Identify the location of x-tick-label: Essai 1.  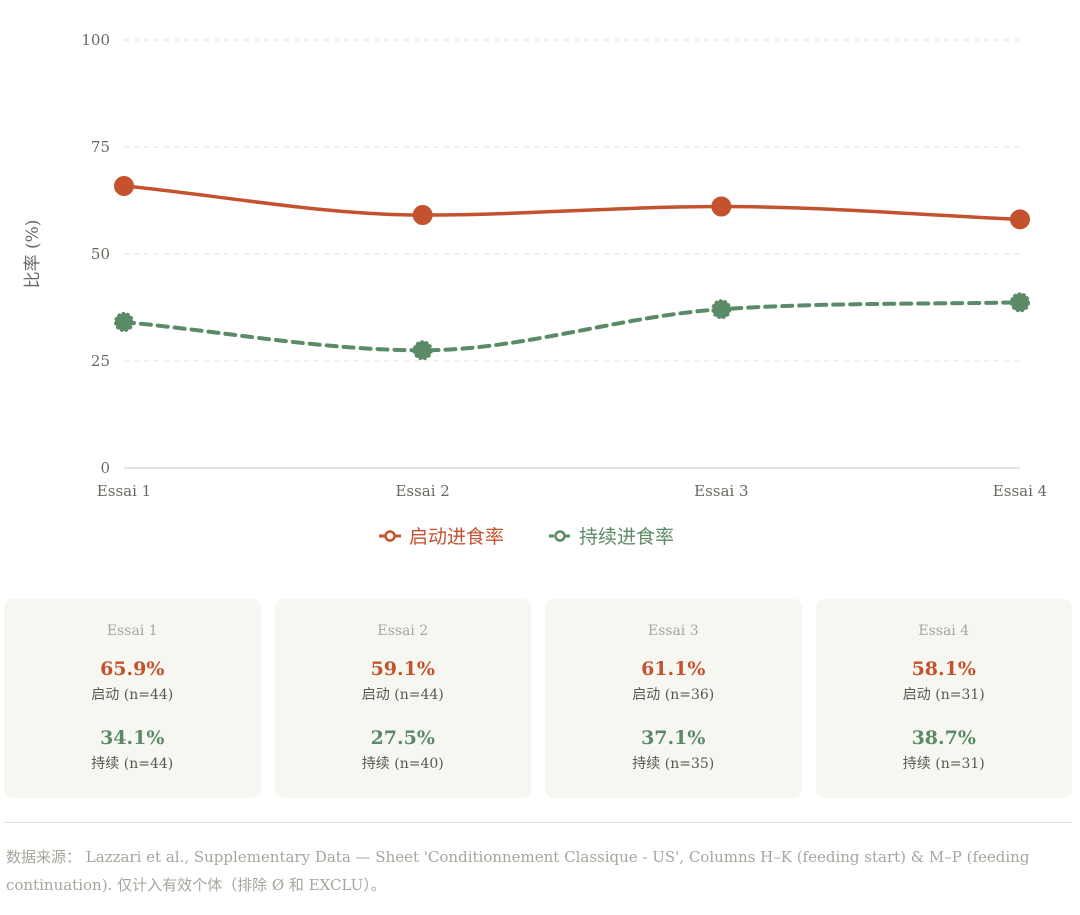
(124, 491).